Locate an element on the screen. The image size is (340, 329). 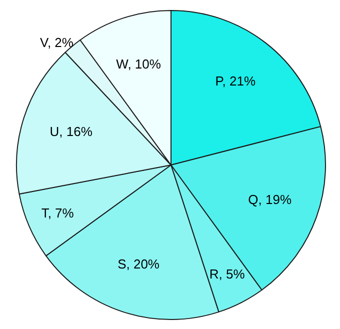
slice-label: Q, 19% is located at coordinates (270, 200).